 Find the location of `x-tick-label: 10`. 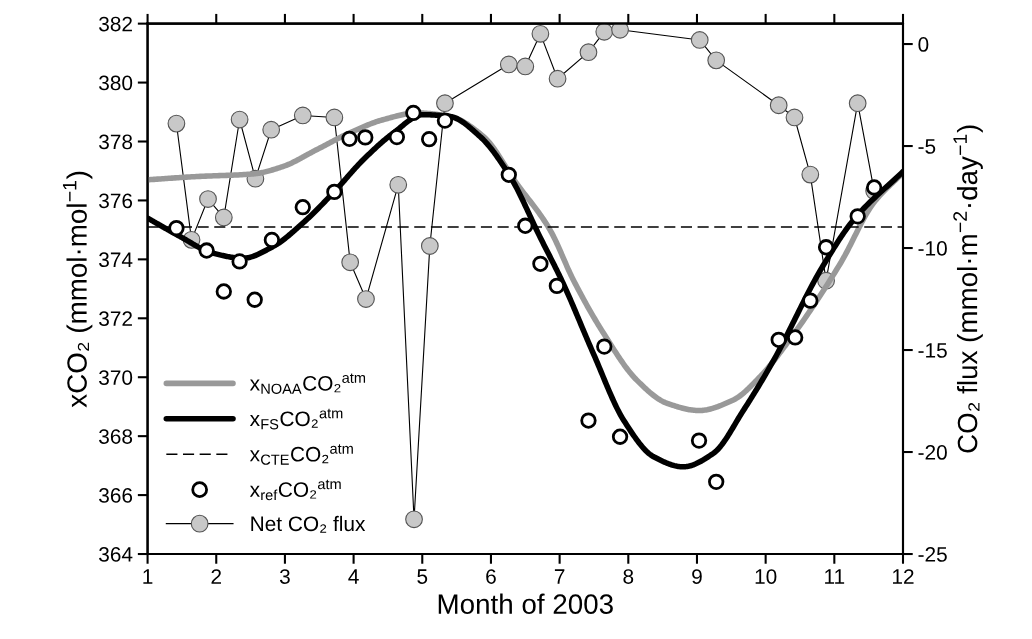

x-tick-label: 10 is located at coordinates (766, 576).